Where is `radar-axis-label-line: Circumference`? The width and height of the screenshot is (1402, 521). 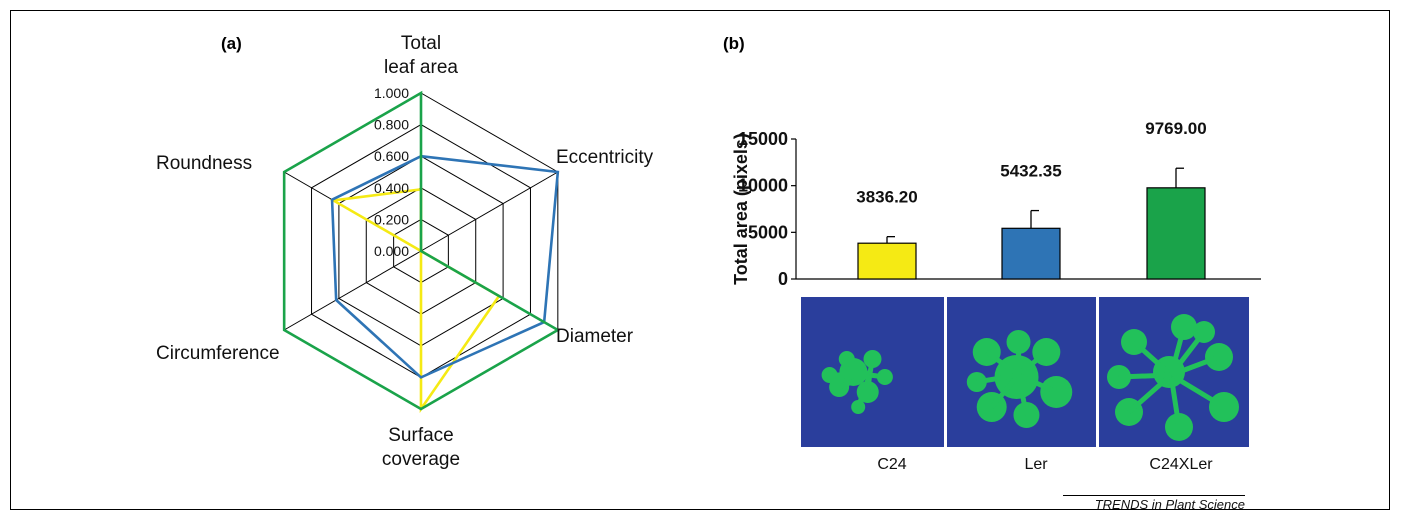 radar-axis-label-line: Circumference is located at coordinates (218, 353).